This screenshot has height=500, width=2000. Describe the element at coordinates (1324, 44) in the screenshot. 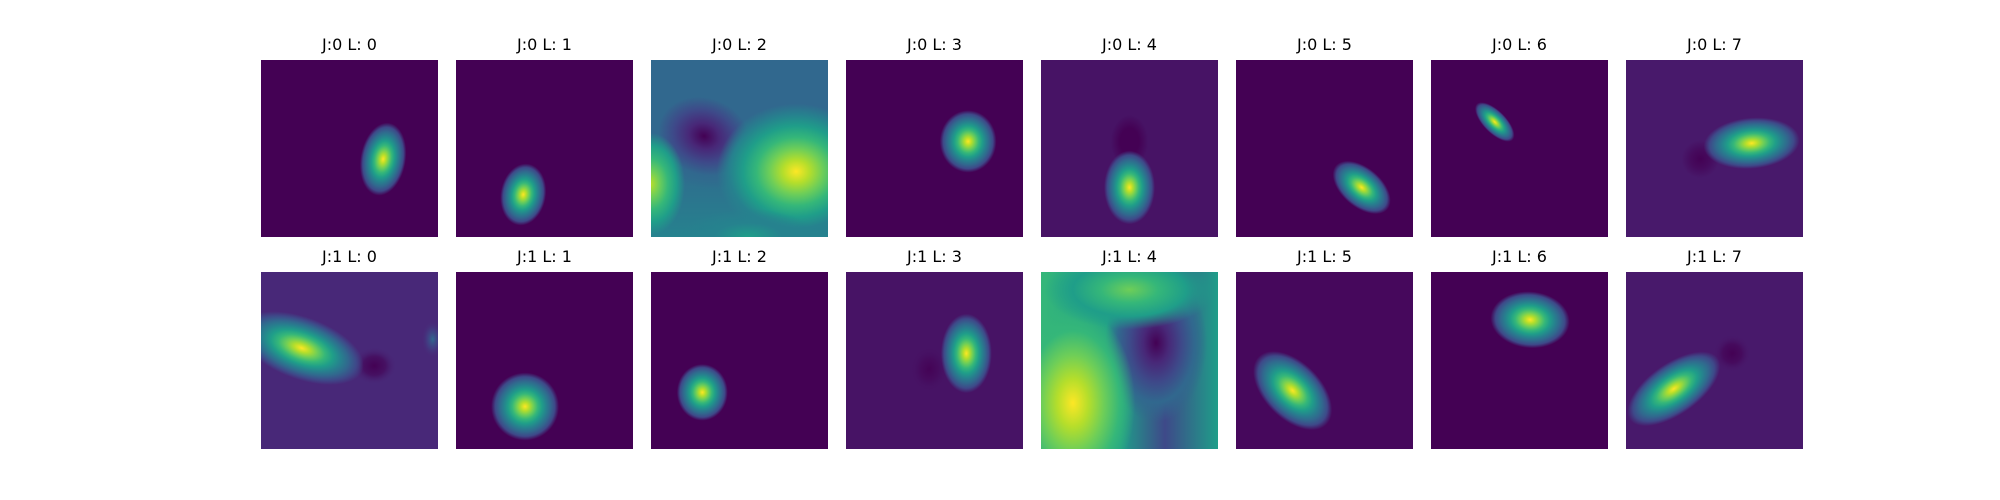

I see `panel-title: J:0 L: 5` at that location.